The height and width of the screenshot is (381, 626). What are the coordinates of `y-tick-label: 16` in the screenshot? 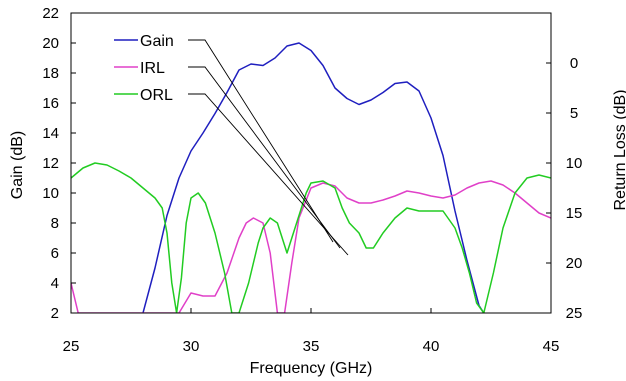 It's located at (50, 103).